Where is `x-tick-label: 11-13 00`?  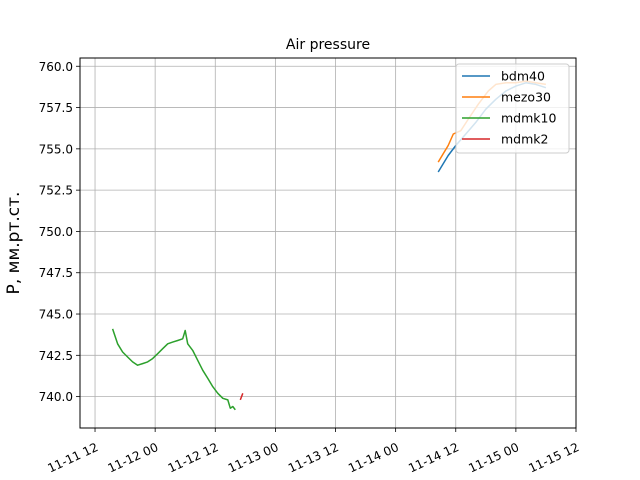 x-tick-label: 11-13 00 is located at coordinates (253, 457).